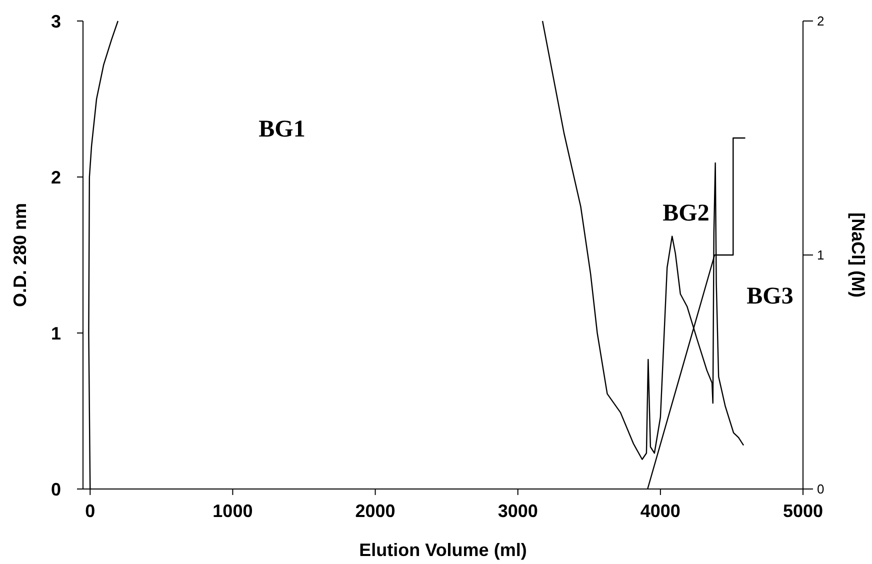 The height and width of the screenshot is (564, 872). I want to click on x-axis-title: Elution Volume (ml), so click(443, 550).